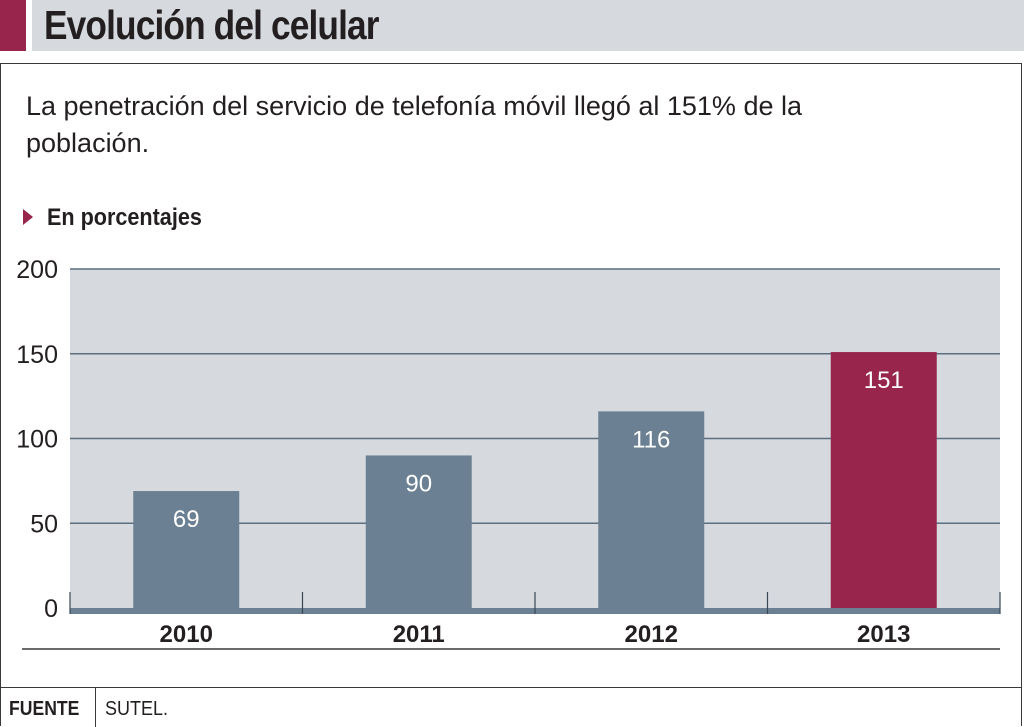 The height and width of the screenshot is (727, 1024). What do you see at coordinates (186, 519) in the screenshot?
I see `data-label: 69` at bounding box center [186, 519].